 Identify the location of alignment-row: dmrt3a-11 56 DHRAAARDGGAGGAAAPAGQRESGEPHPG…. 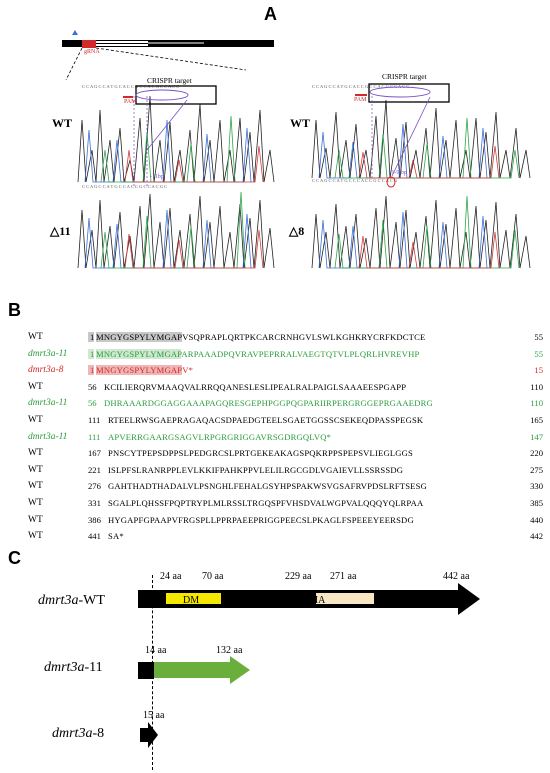
(285, 406).